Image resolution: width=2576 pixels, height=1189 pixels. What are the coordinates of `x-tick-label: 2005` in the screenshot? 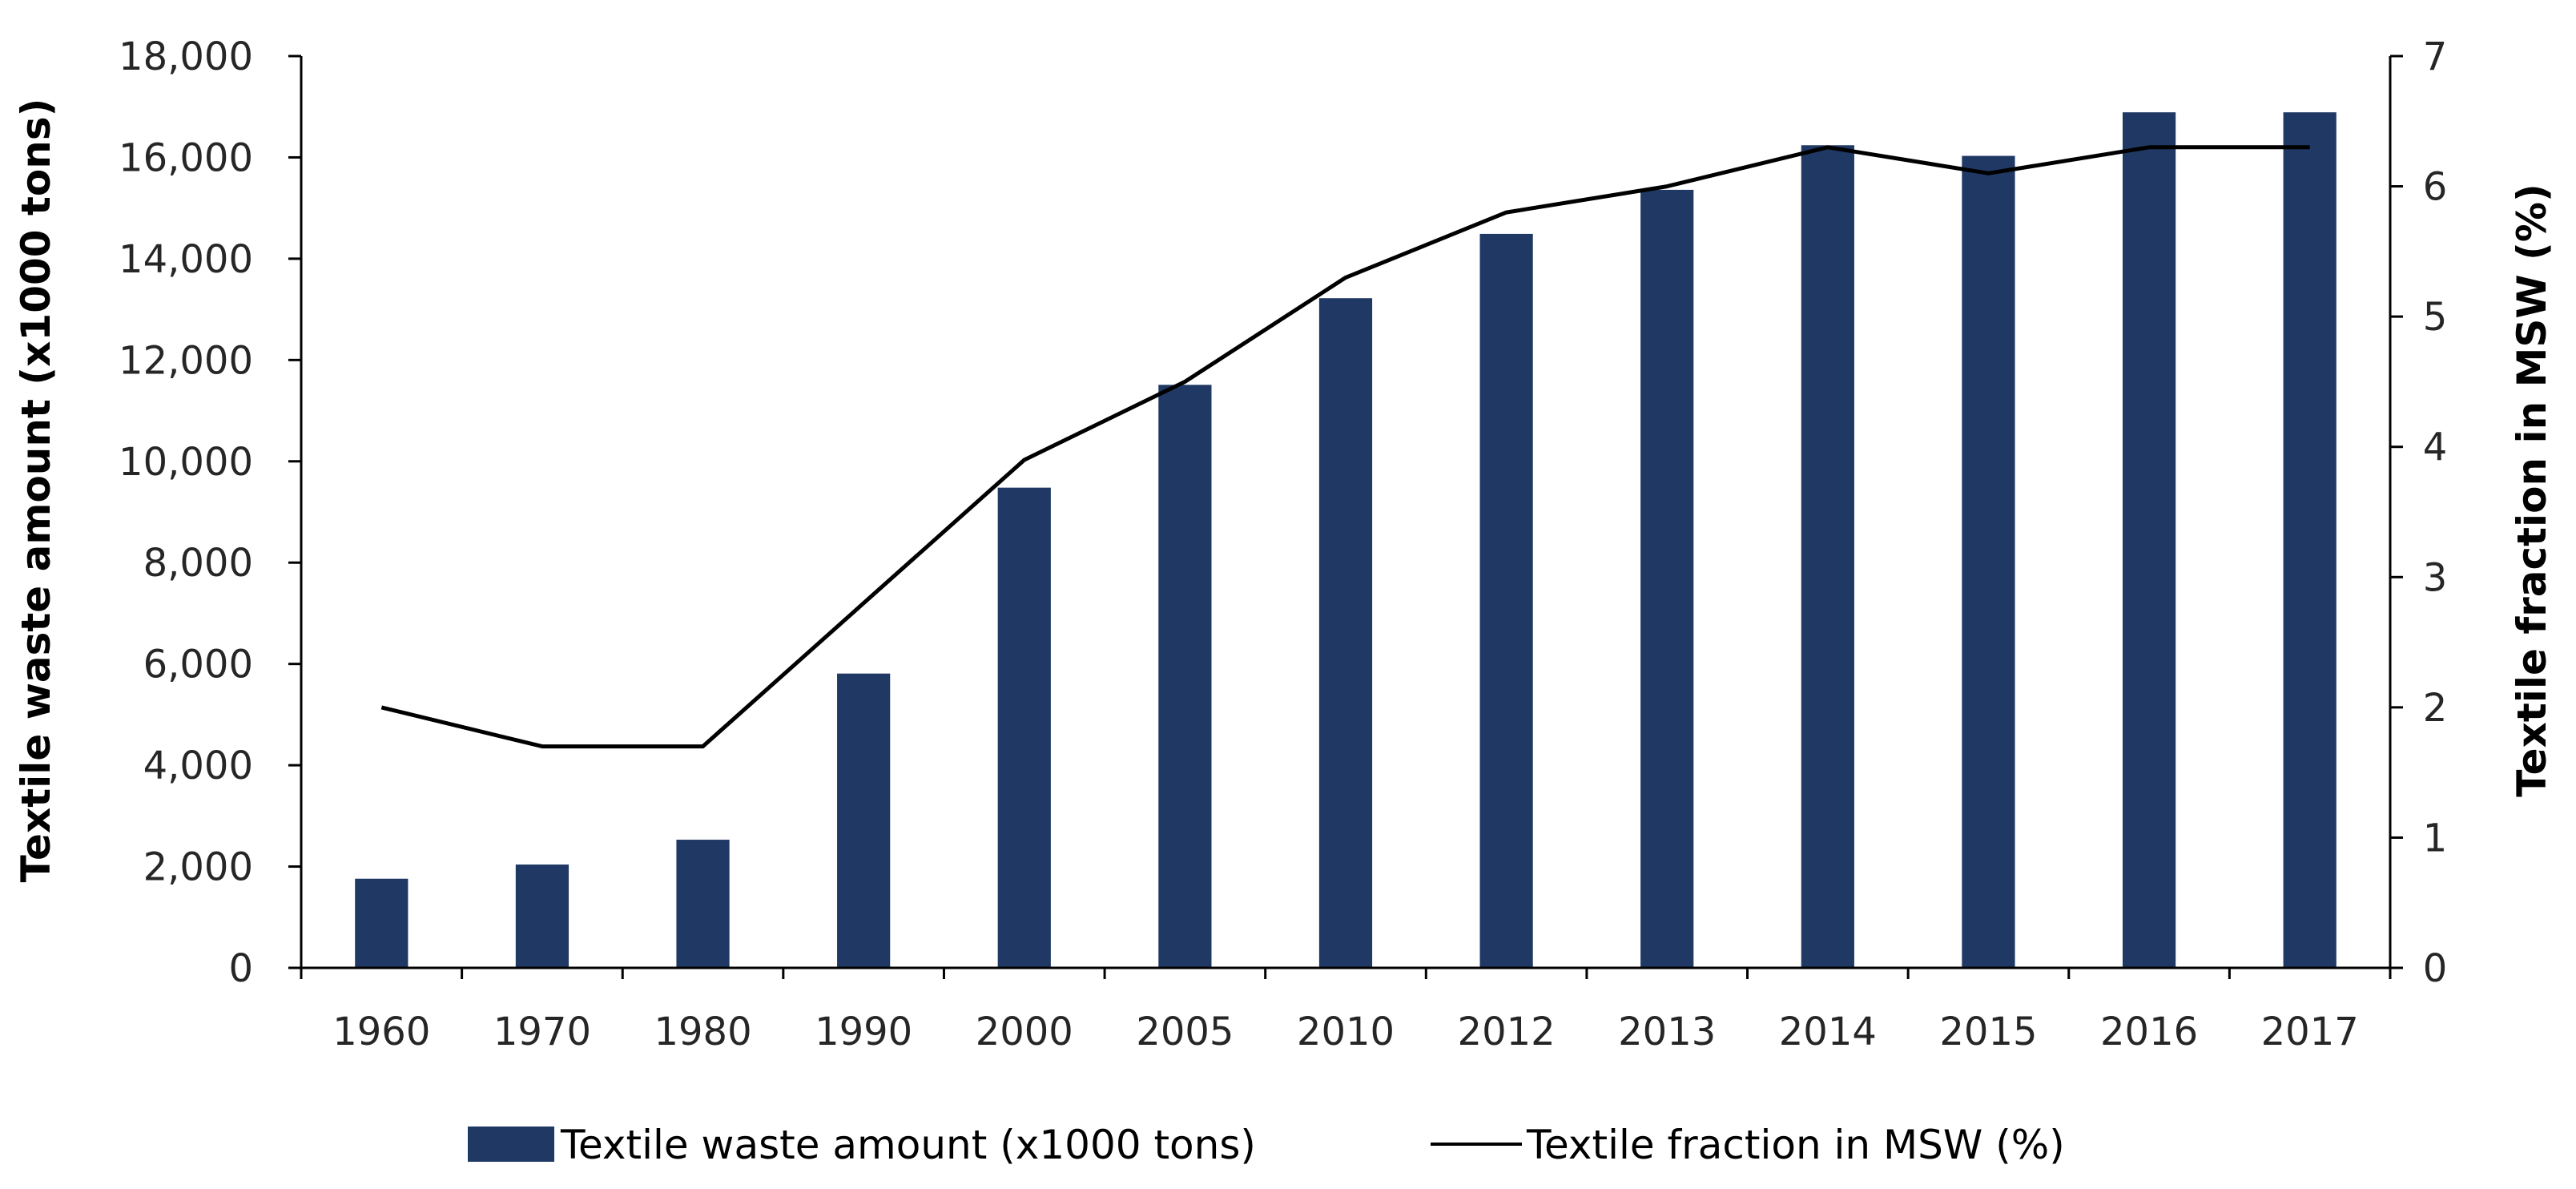 It's located at (1185, 1032).